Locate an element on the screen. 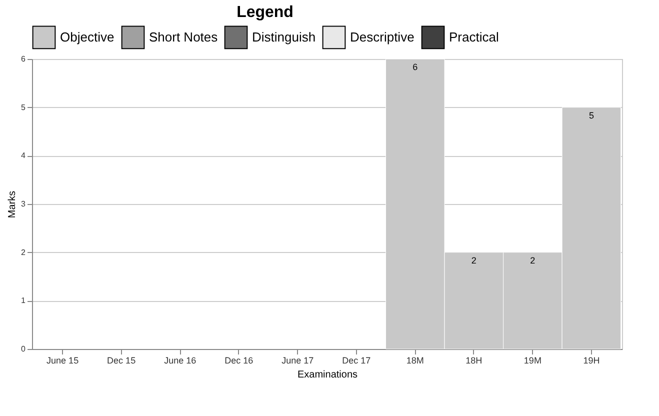 The image size is (659, 416). x-tick-label: Dec 15 is located at coordinates (121, 361).